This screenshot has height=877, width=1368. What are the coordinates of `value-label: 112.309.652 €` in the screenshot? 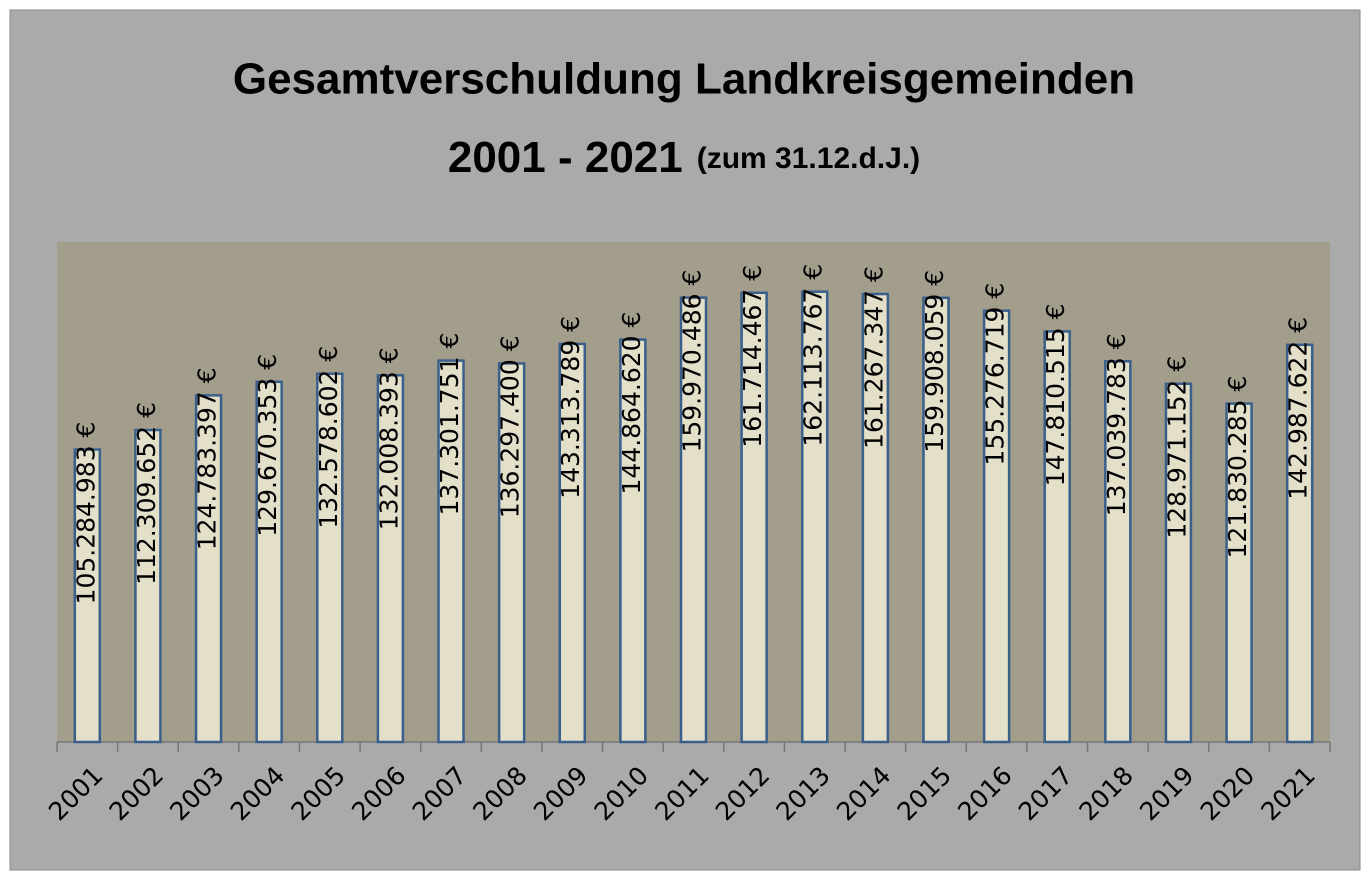 It's located at (146, 493).